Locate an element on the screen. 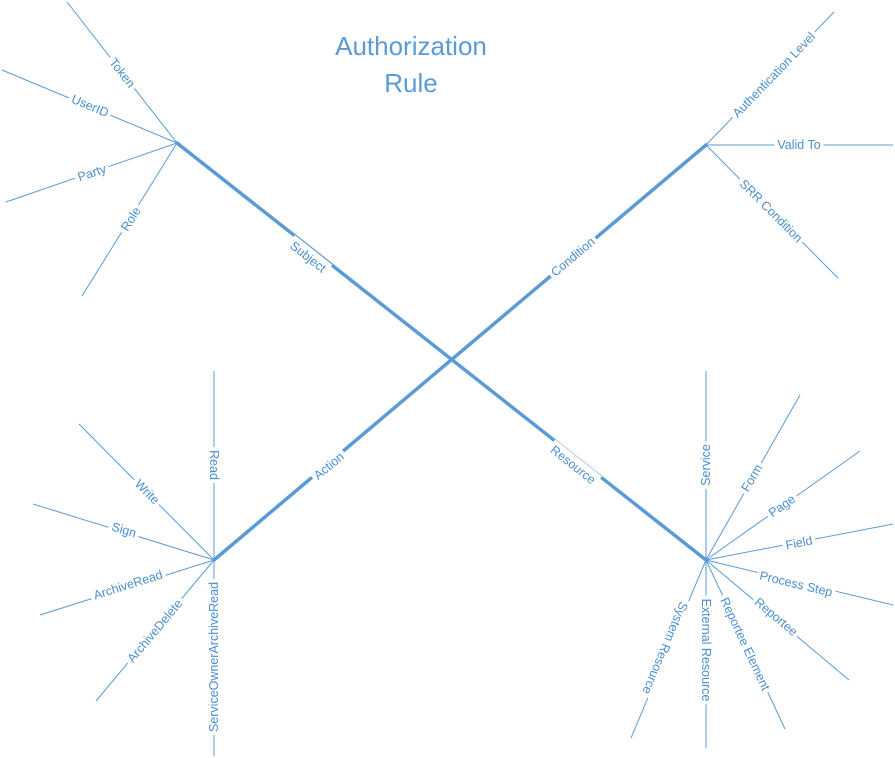 This screenshot has height=758, width=895. resource-attr-field: Field is located at coordinates (798, 543).